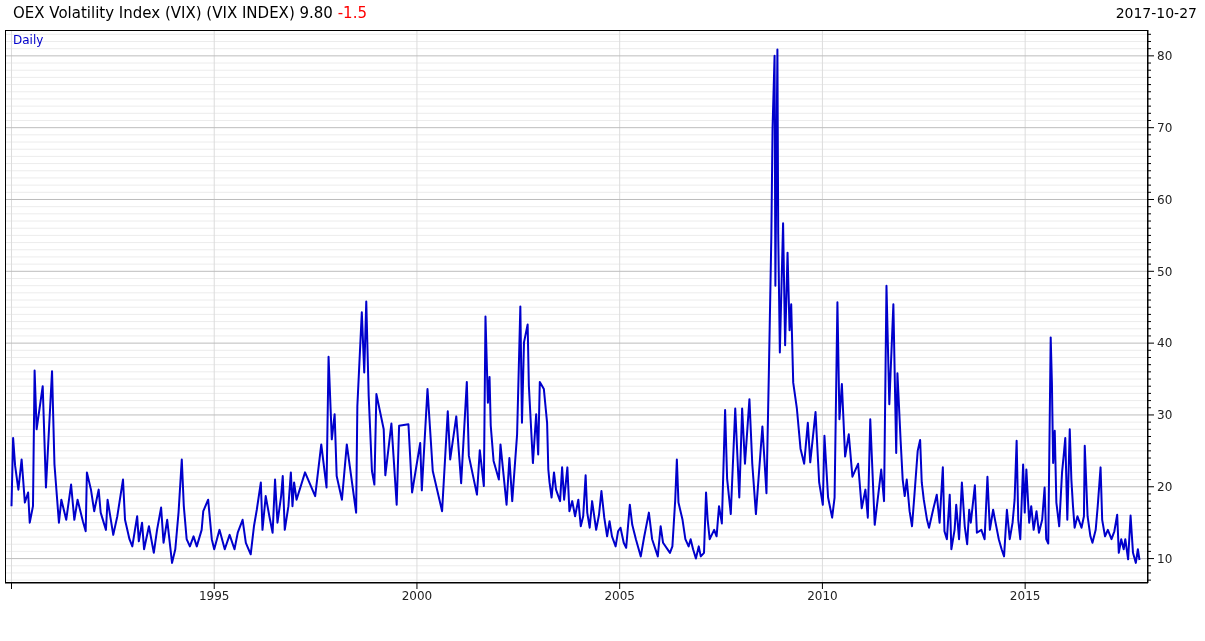 The width and height of the screenshot is (1205, 641). Describe the element at coordinates (1025, 595) in the screenshot. I see `x-tick-label: 2015` at that location.